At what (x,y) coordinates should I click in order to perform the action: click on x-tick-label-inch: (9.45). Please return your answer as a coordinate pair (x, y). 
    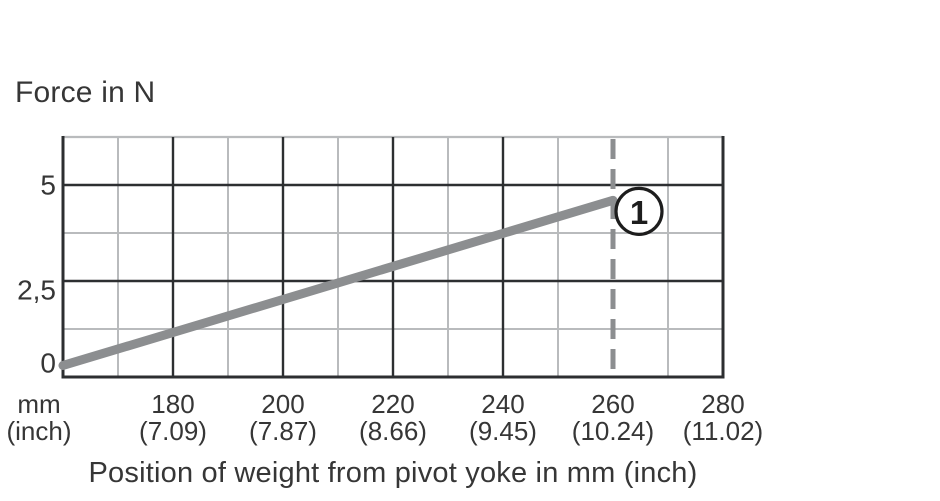
    Looking at the image, I should click on (503, 431).